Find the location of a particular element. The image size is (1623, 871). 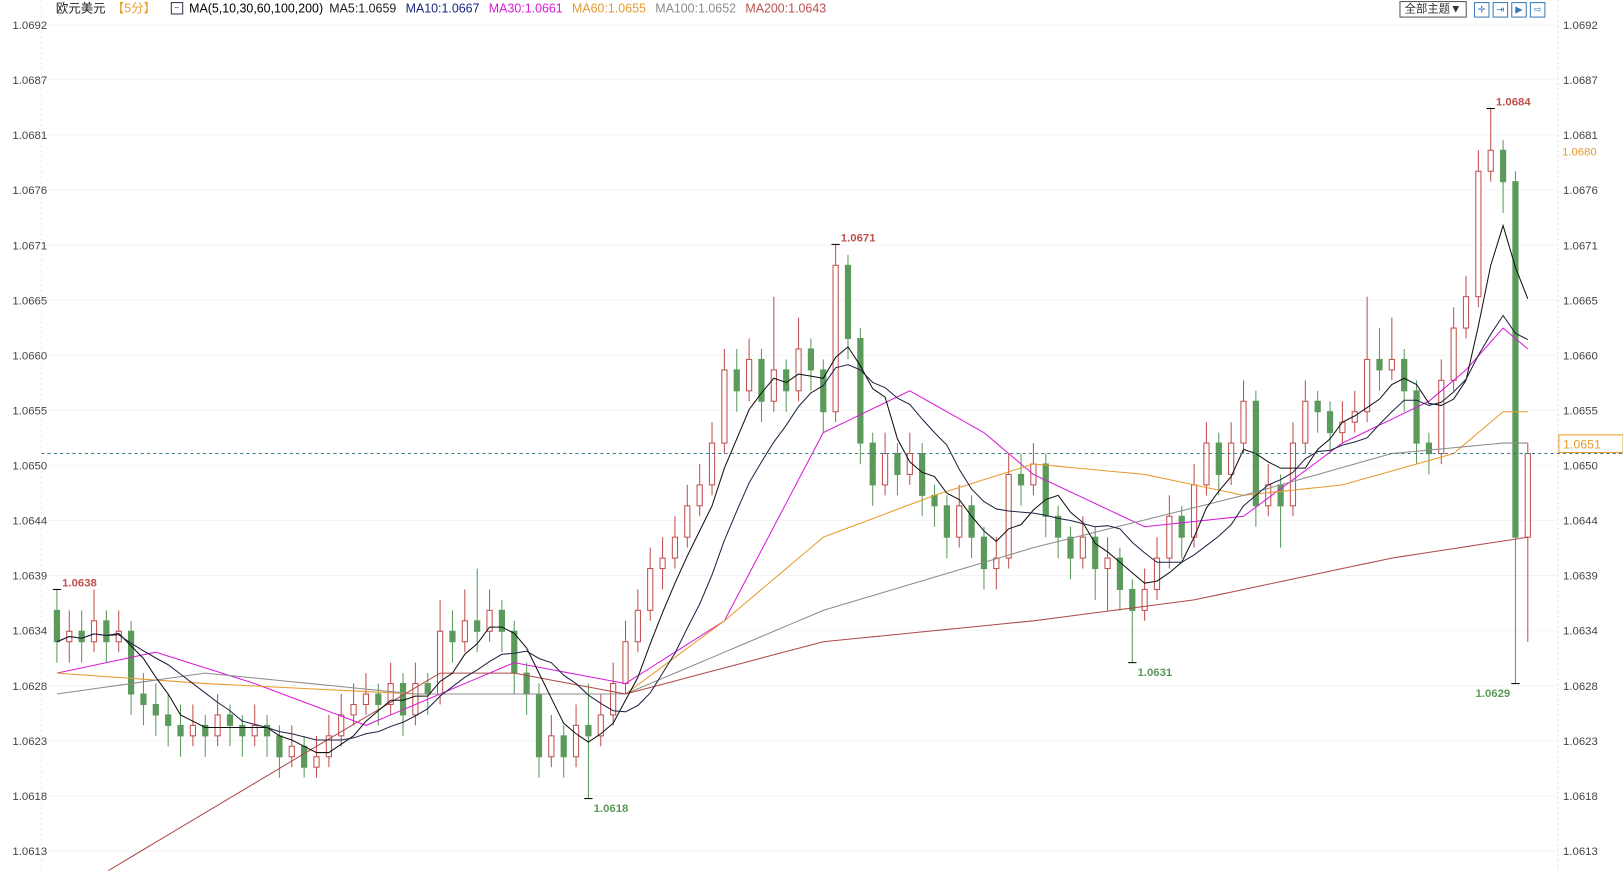

symbol-name: 欧元美元 is located at coordinates (80, 8).